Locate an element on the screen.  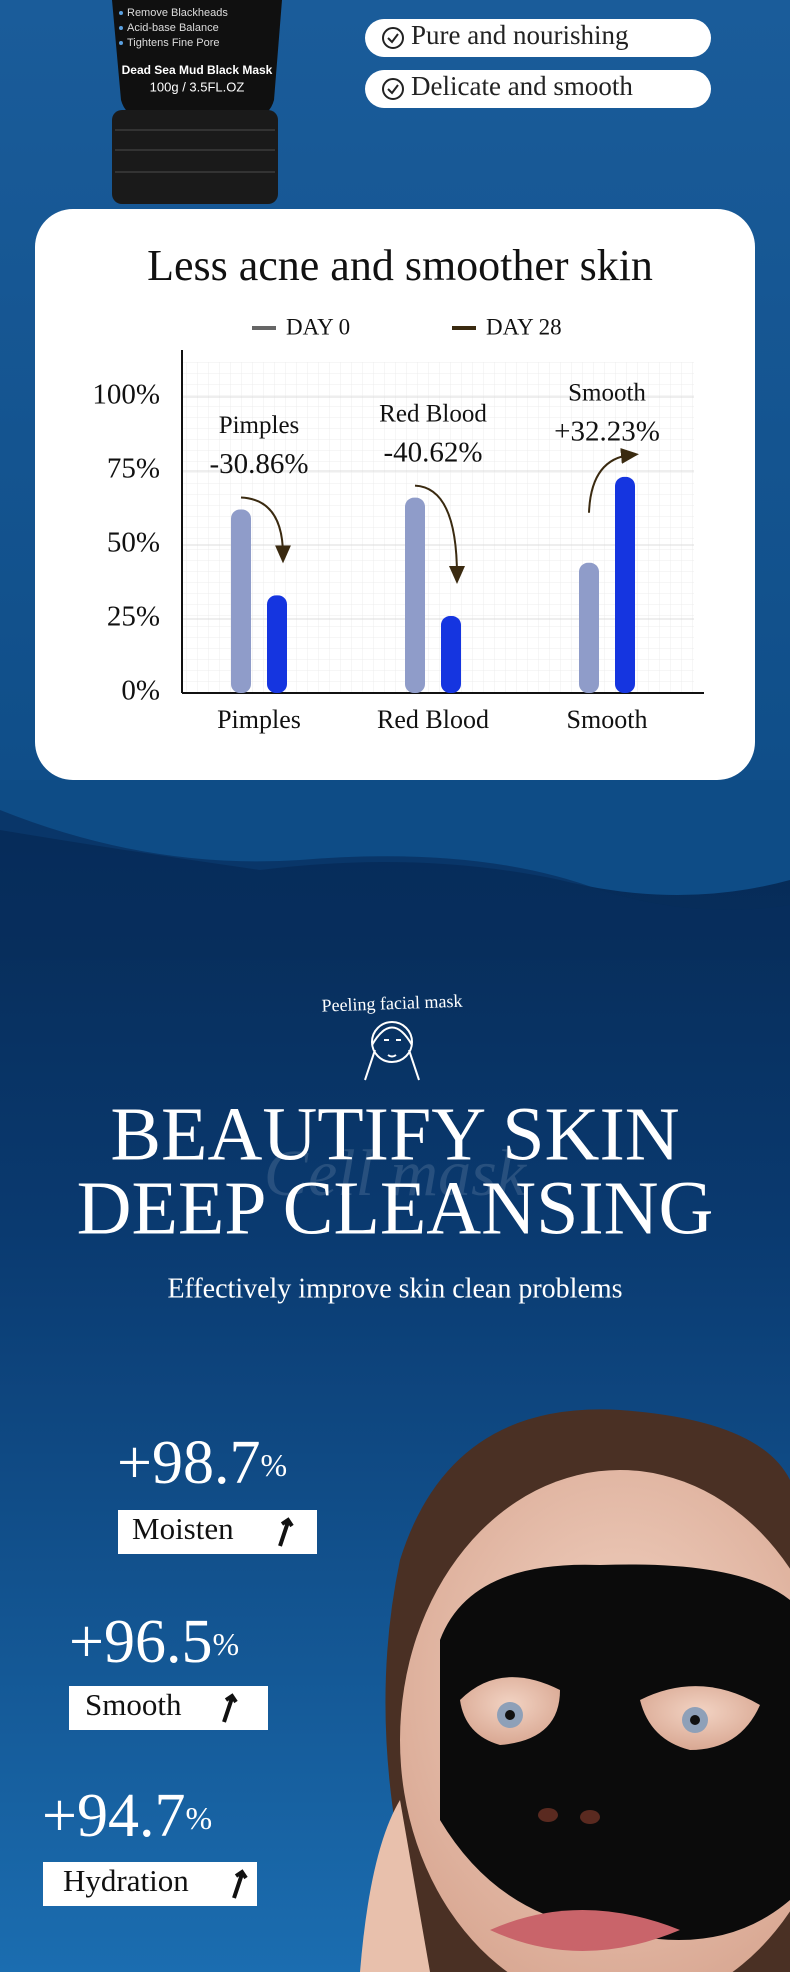
feature-pill: Delicate and smooth is located at coordinates (538, 89).